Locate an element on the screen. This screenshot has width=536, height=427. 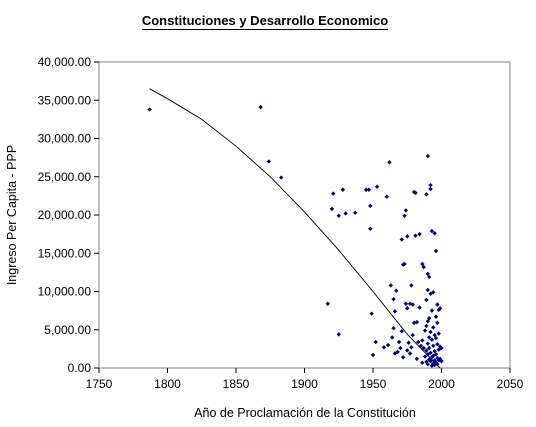
y-tick-label: 35,000.00 is located at coordinates (65, 100).